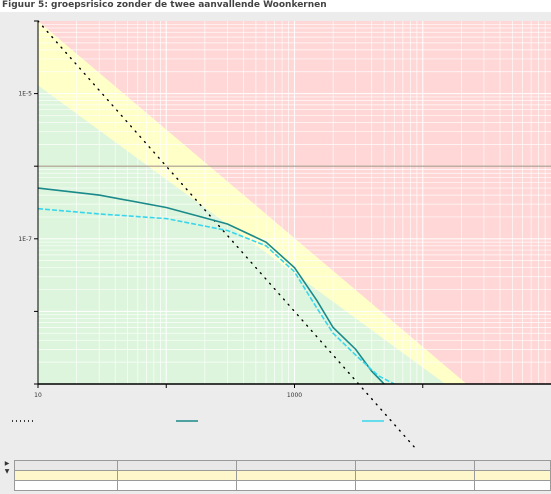 This screenshot has width=551, height=494. What do you see at coordinates (7, 467) in the screenshot?
I see `table-toggle-icon: ▶ ▼` at bounding box center [7, 467].